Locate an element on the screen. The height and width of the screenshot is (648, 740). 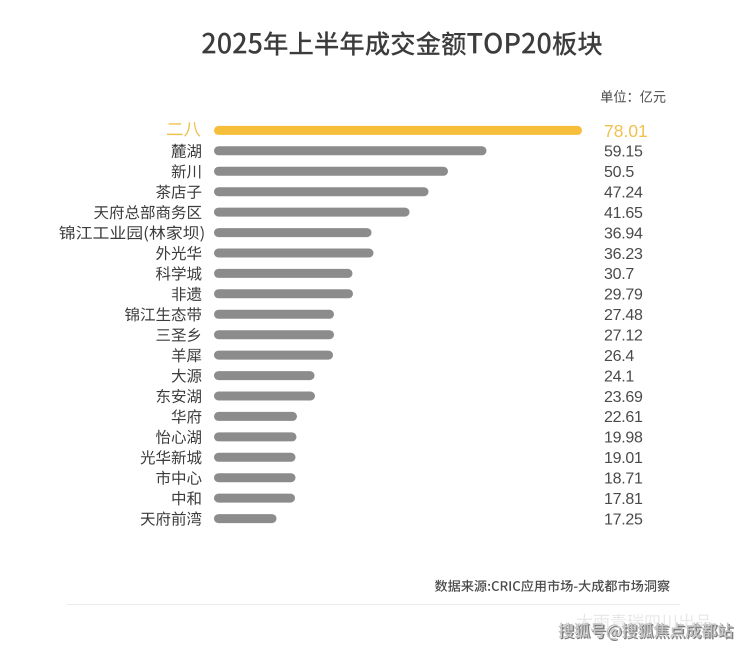
svg-text: 29.79 is located at coordinates (623, 295).